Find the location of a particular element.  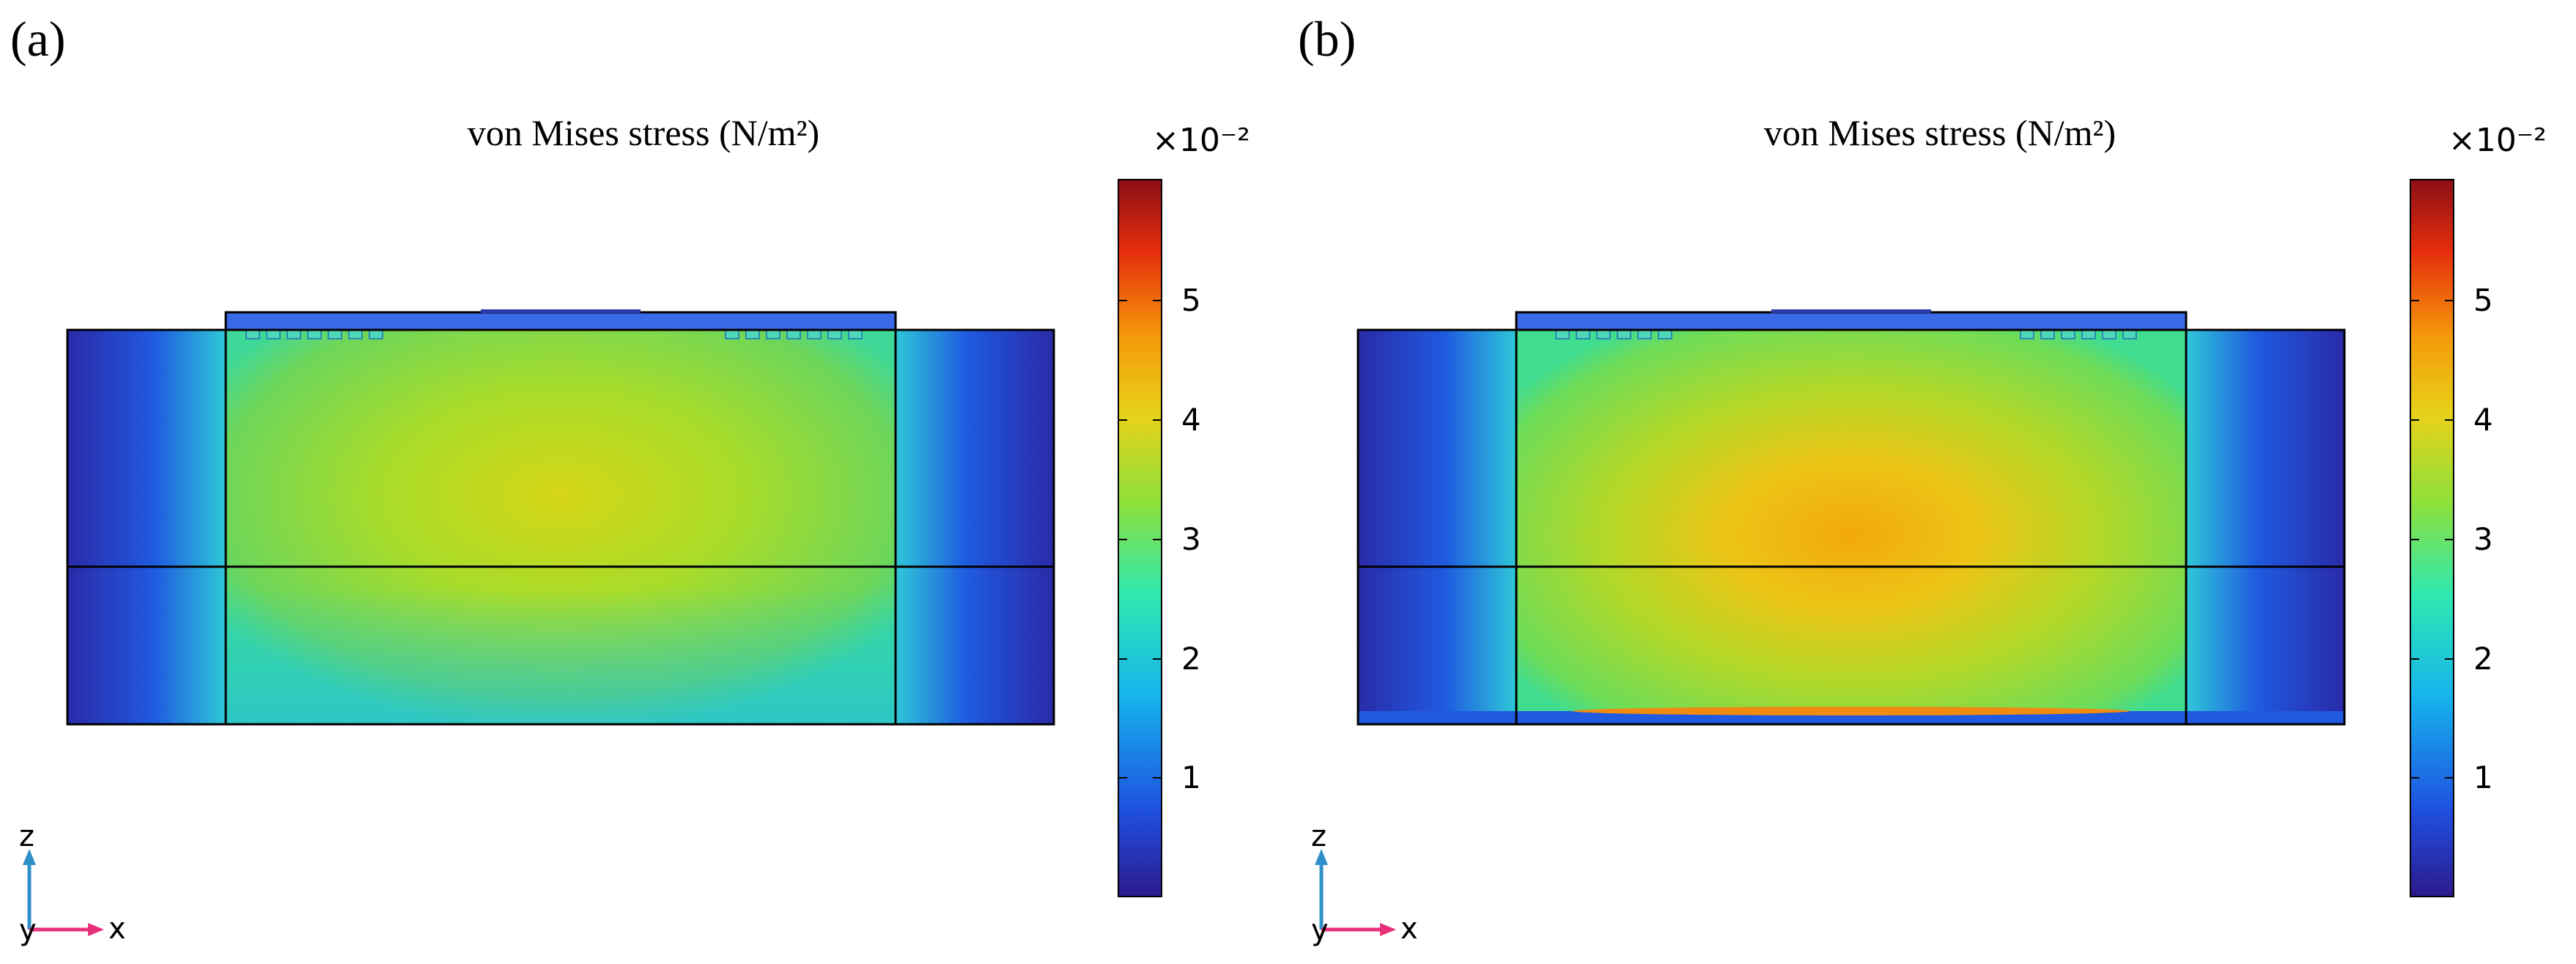

bottom-hotspot is located at coordinates (1851, 711).